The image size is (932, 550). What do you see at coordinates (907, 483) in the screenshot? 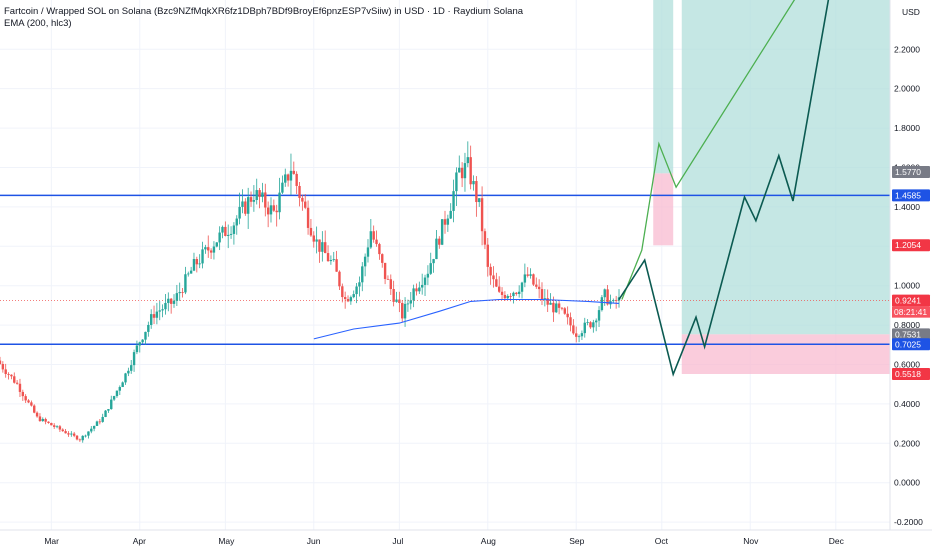
I see `price-tick-label: 0.0000` at bounding box center [907, 483].